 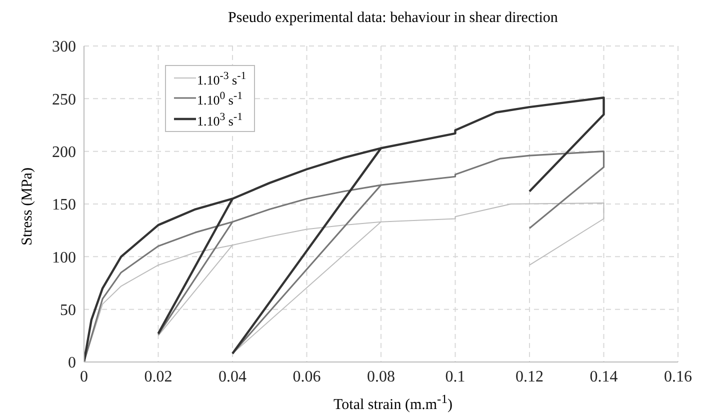 I want to click on x-tick-label: 0.14, so click(x=604, y=377).